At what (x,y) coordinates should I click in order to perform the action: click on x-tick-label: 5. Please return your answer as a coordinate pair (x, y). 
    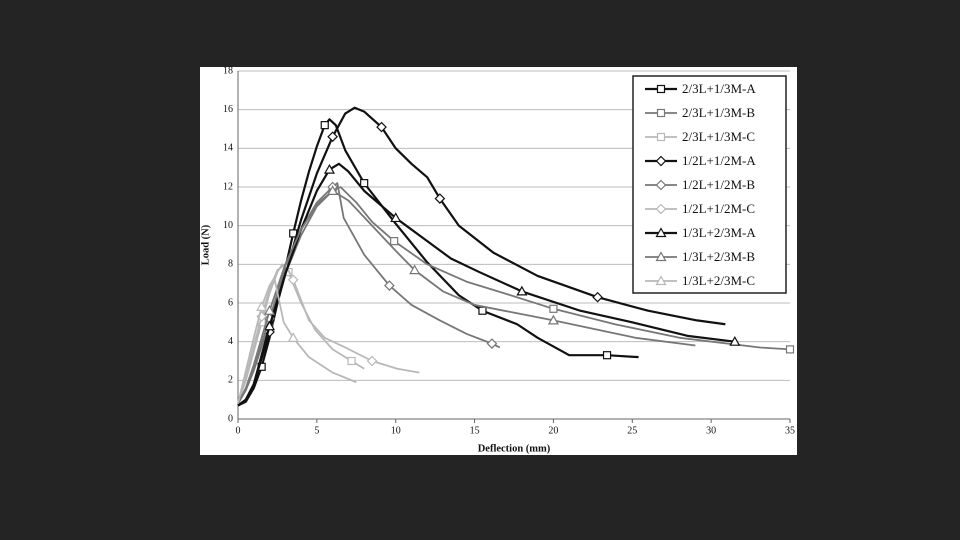
    Looking at the image, I should click on (316, 430).